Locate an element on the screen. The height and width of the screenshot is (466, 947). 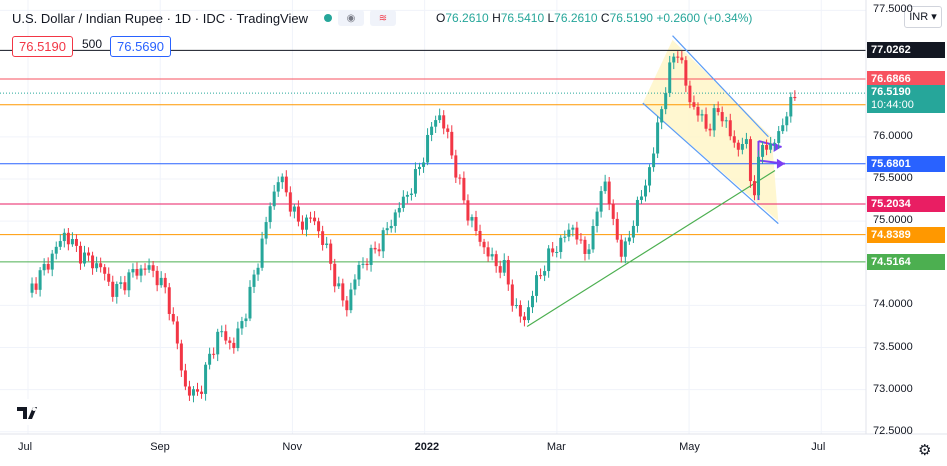
buy-button: 76.5690 is located at coordinates (140, 46).